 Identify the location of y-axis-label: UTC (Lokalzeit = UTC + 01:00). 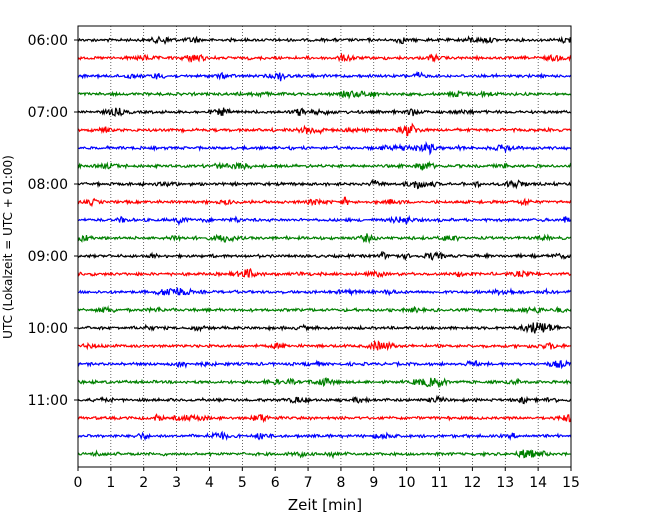
(8, 247).